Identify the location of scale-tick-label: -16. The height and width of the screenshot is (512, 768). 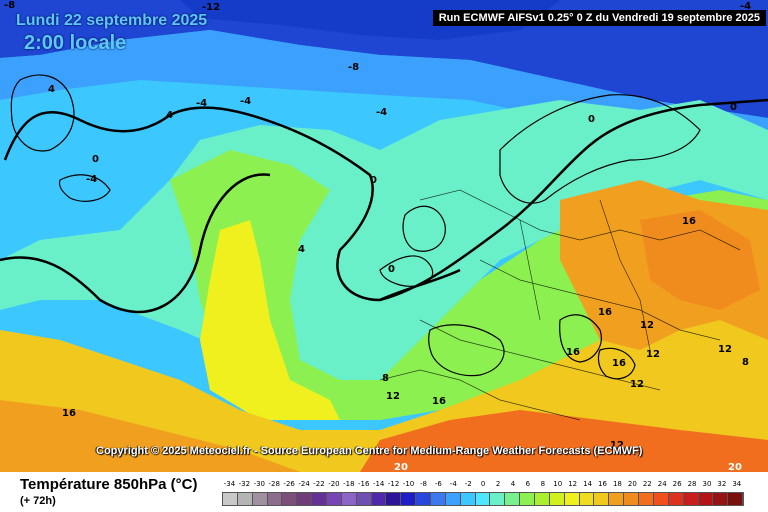
(364, 484).